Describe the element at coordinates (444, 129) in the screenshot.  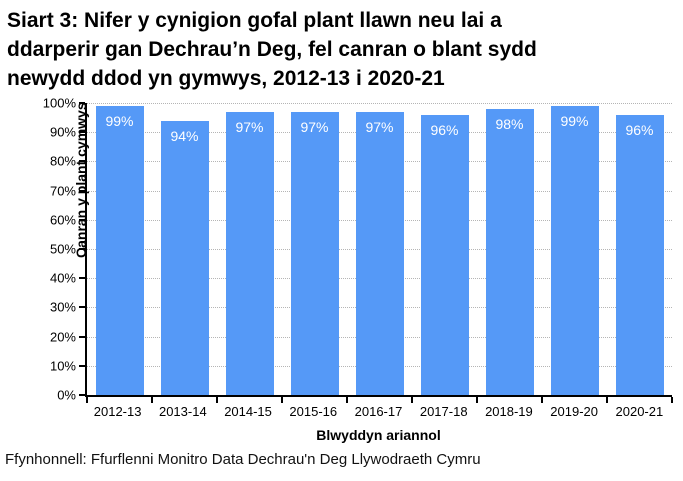
I see `bar-data-label-2017-18: 96%` at that location.